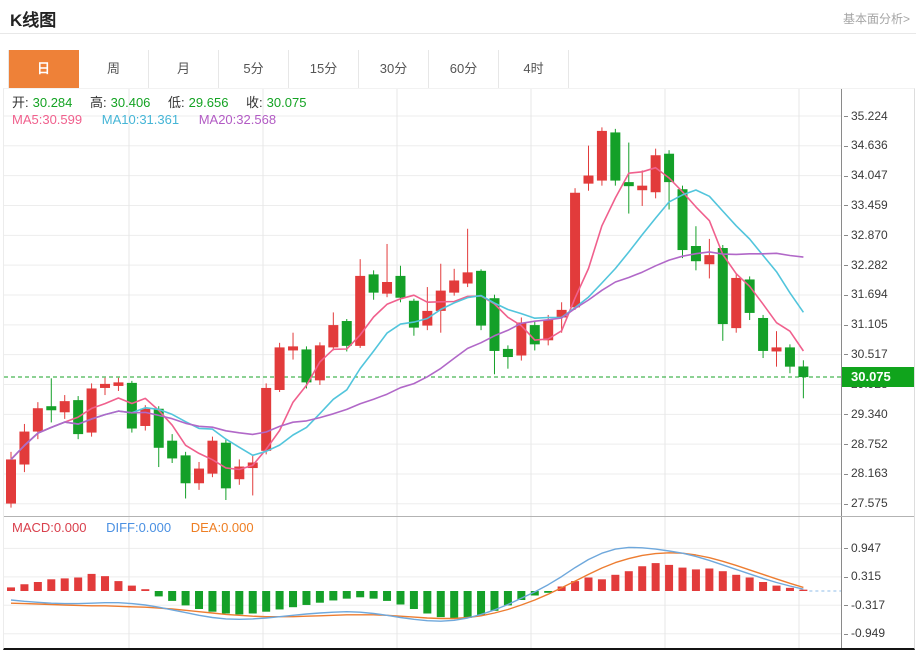  I want to click on ma20-label: MA20:, so click(217, 119).